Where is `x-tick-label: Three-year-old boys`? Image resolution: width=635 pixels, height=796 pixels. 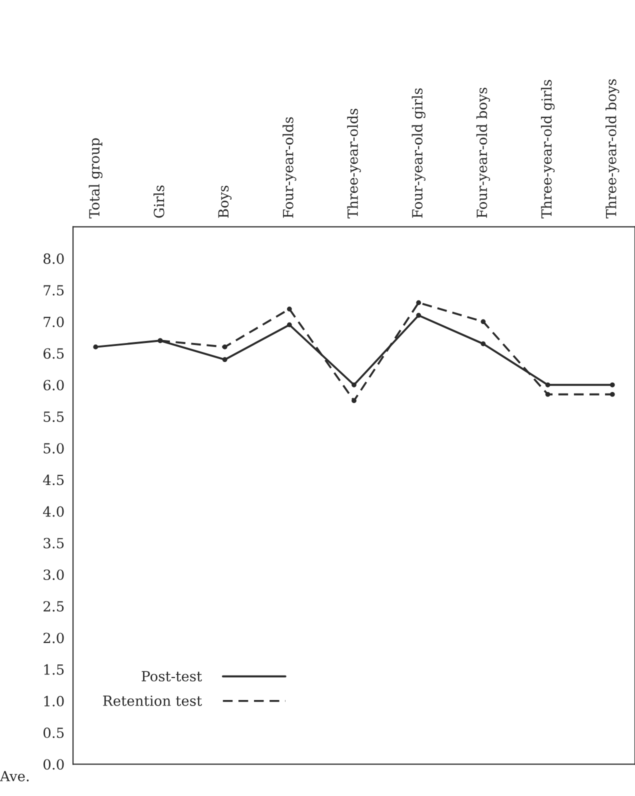
x-tick-label: Three-year-old boys is located at coordinates (613, 148).